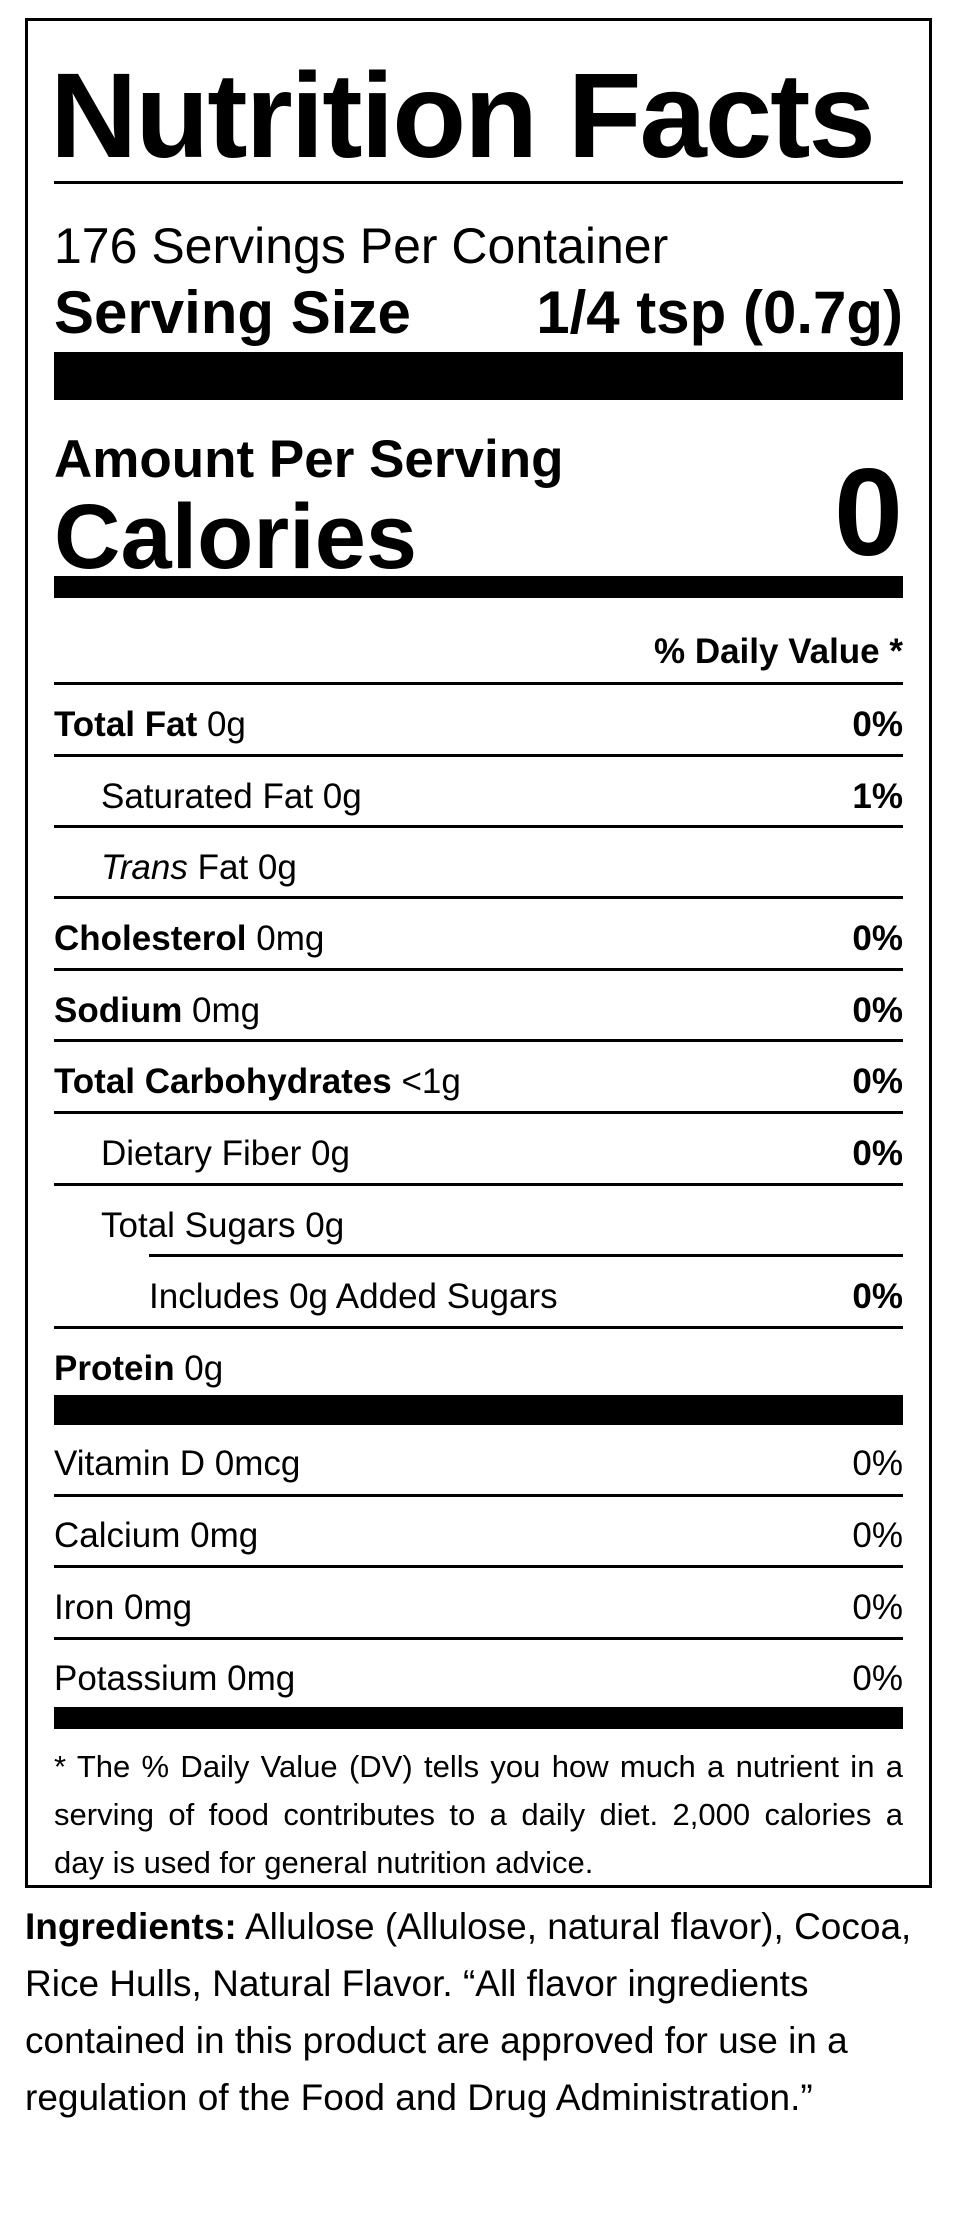  Describe the element at coordinates (225, 1153) in the screenshot. I see `nutrient-name: Dietary Fiber 0g` at that location.